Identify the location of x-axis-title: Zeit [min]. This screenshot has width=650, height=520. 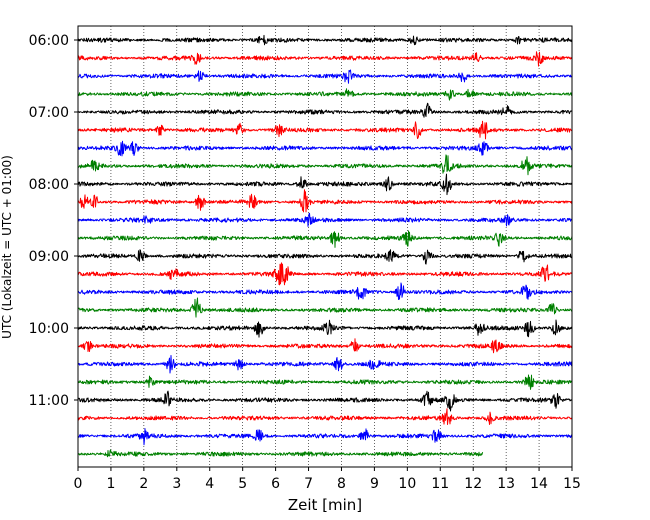
(325, 505).